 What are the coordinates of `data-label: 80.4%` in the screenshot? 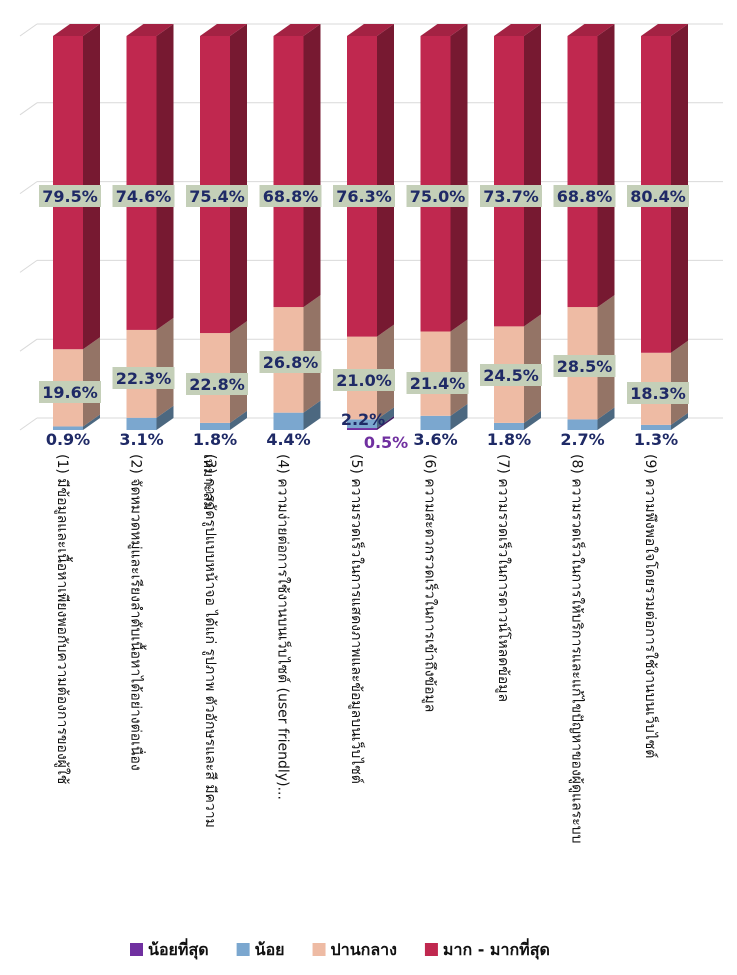 It's located at (658, 196).